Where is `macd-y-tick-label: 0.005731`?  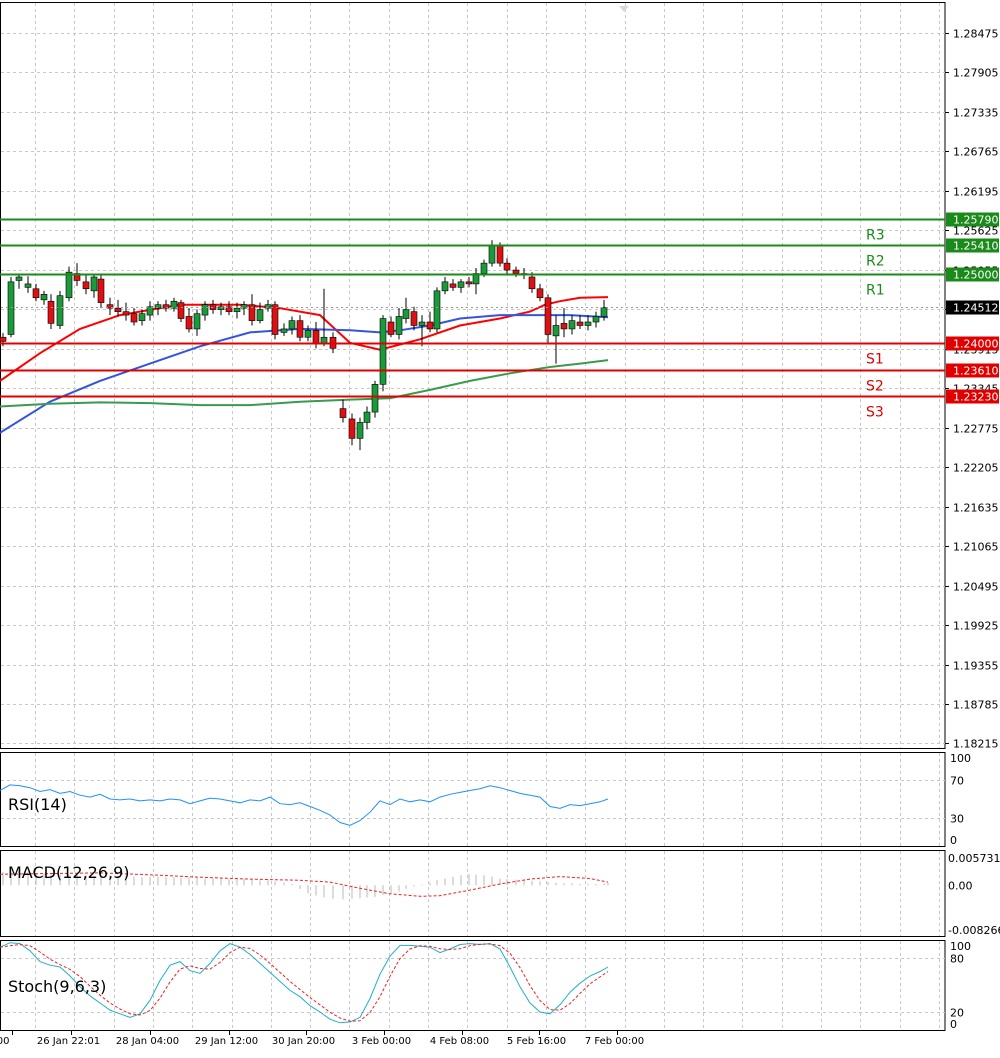 macd-y-tick-label: 0.005731 is located at coordinates (974, 858).